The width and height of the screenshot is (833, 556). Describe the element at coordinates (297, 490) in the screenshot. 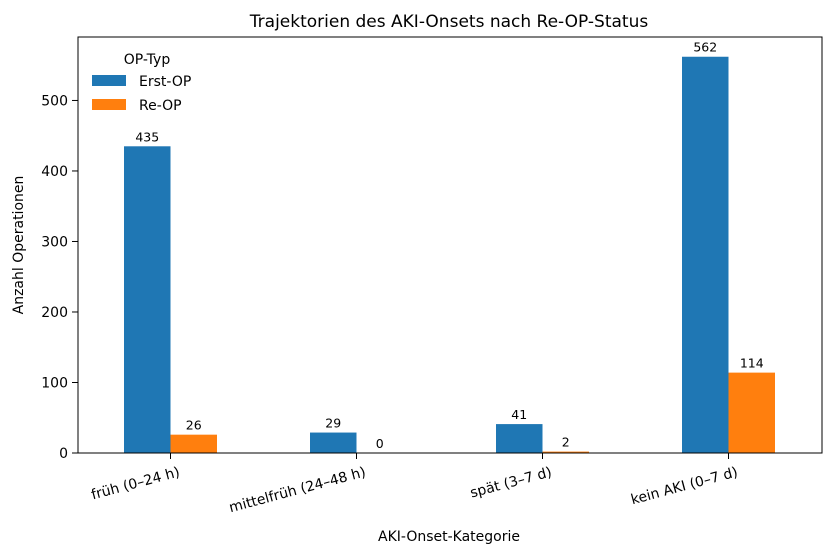

I see `x-tick-label: mittelfrüh (24–48 h)` at that location.